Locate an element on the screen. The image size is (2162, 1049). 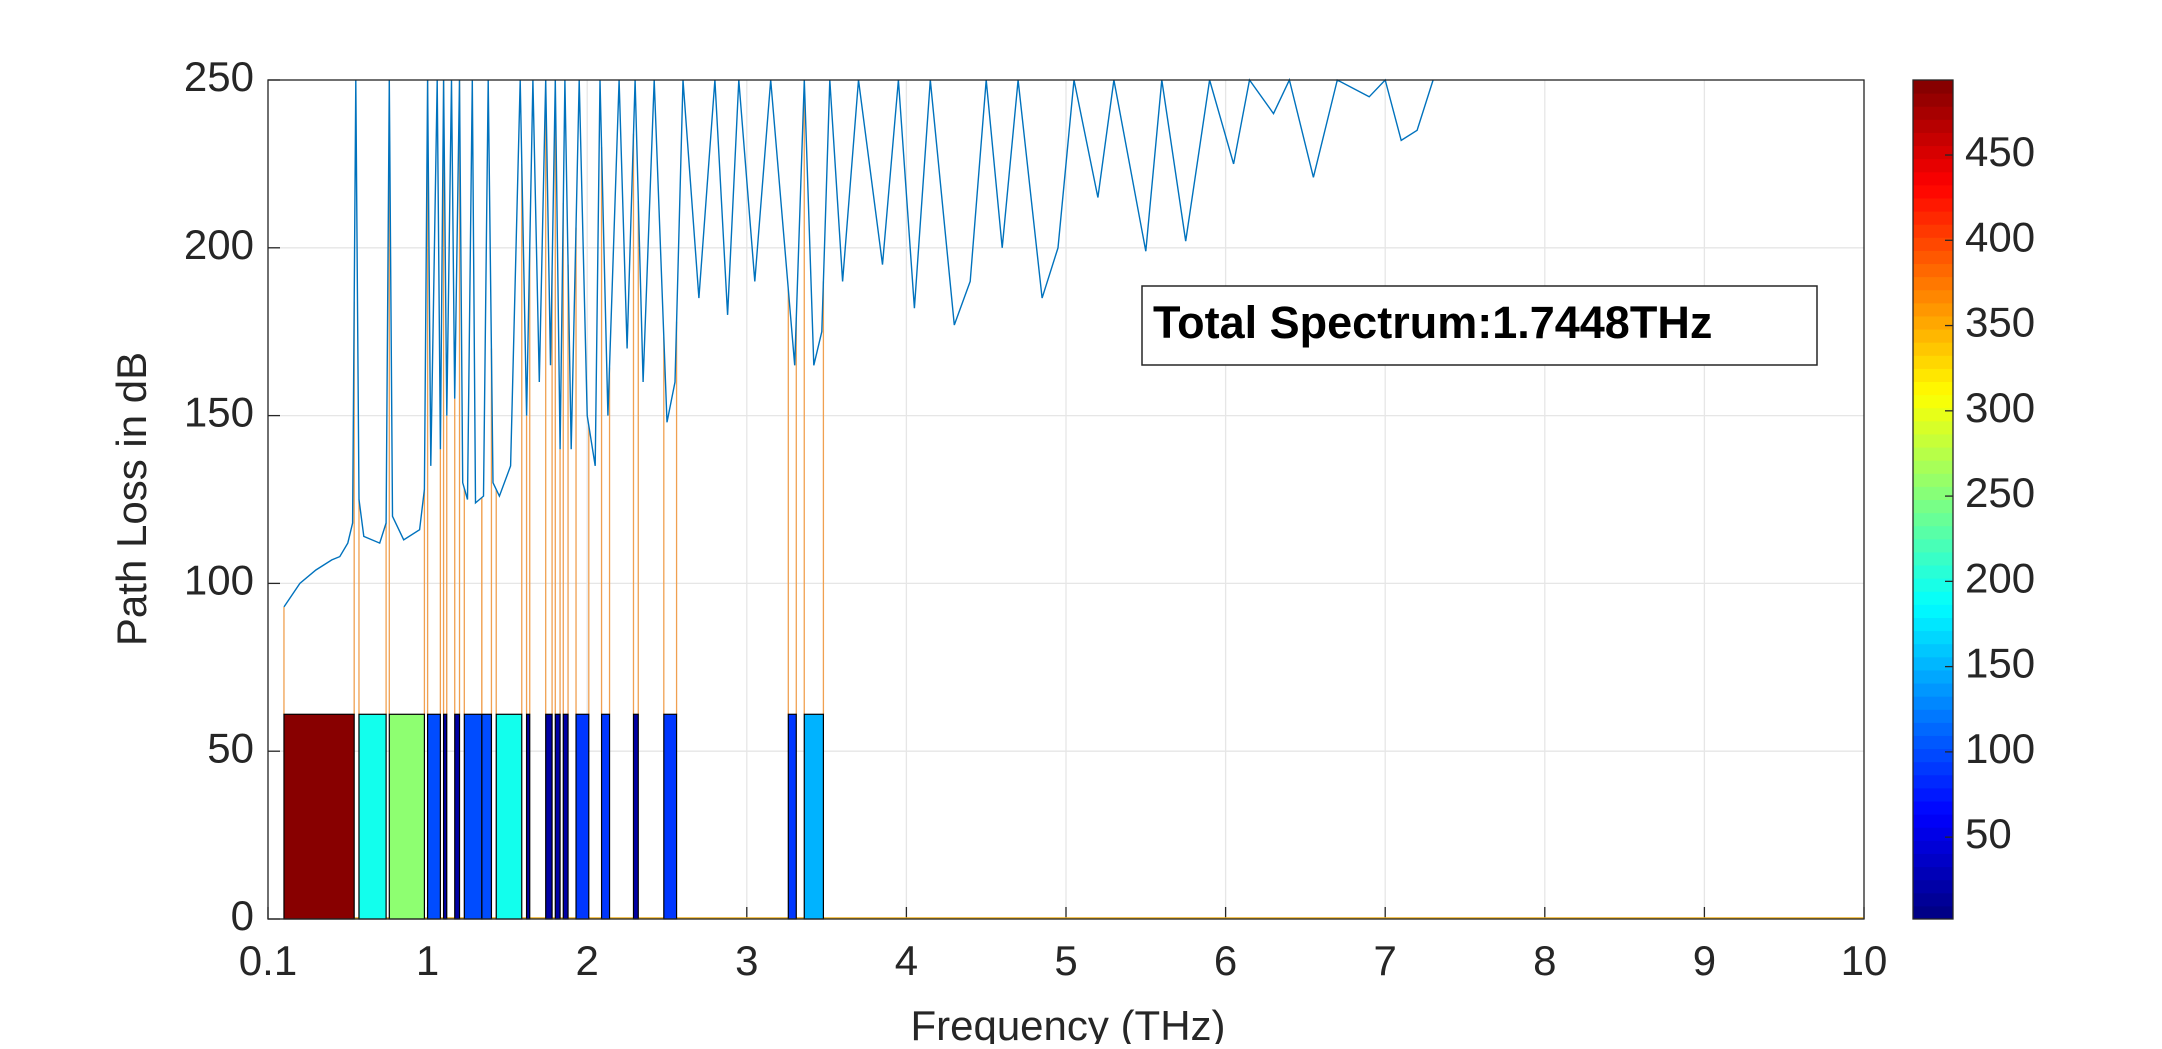
y-tick-label: 50 is located at coordinates (230, 747).